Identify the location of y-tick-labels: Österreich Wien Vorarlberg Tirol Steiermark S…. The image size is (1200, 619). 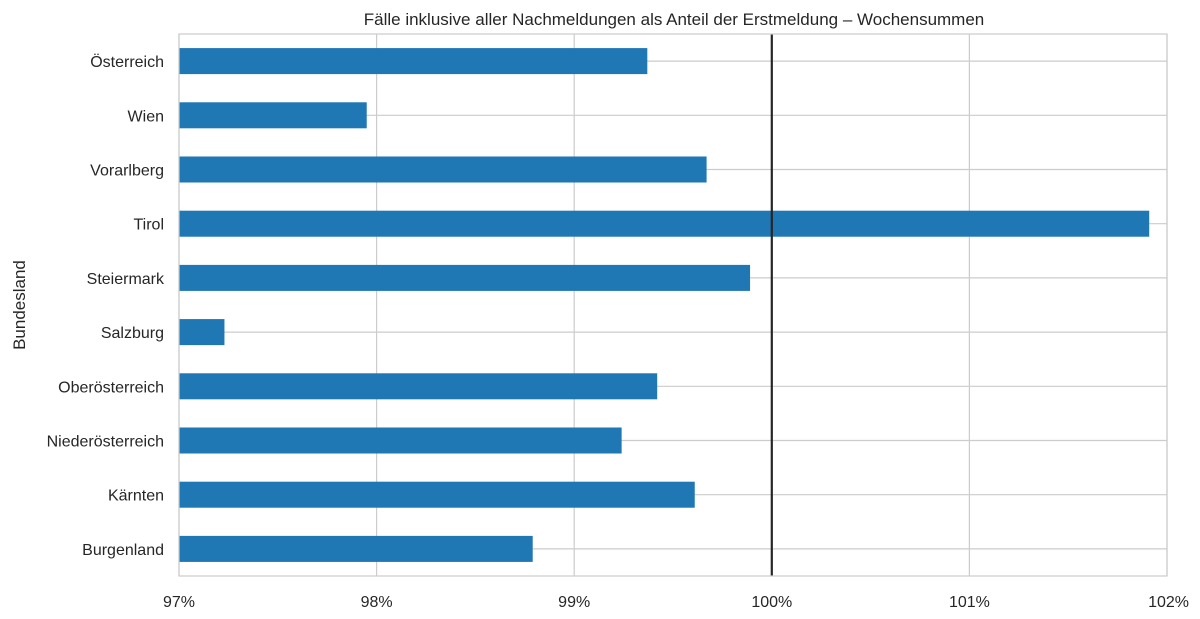
(106, 306).